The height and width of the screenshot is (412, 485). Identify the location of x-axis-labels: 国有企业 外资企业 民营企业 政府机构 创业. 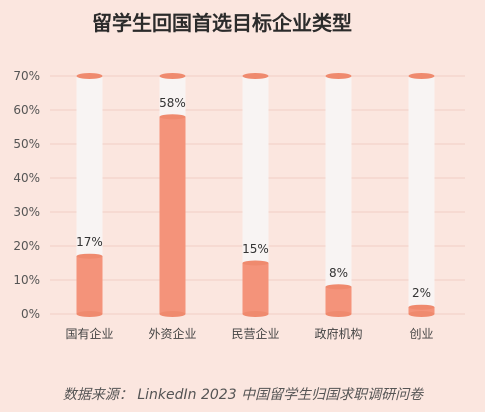
(249, 333).